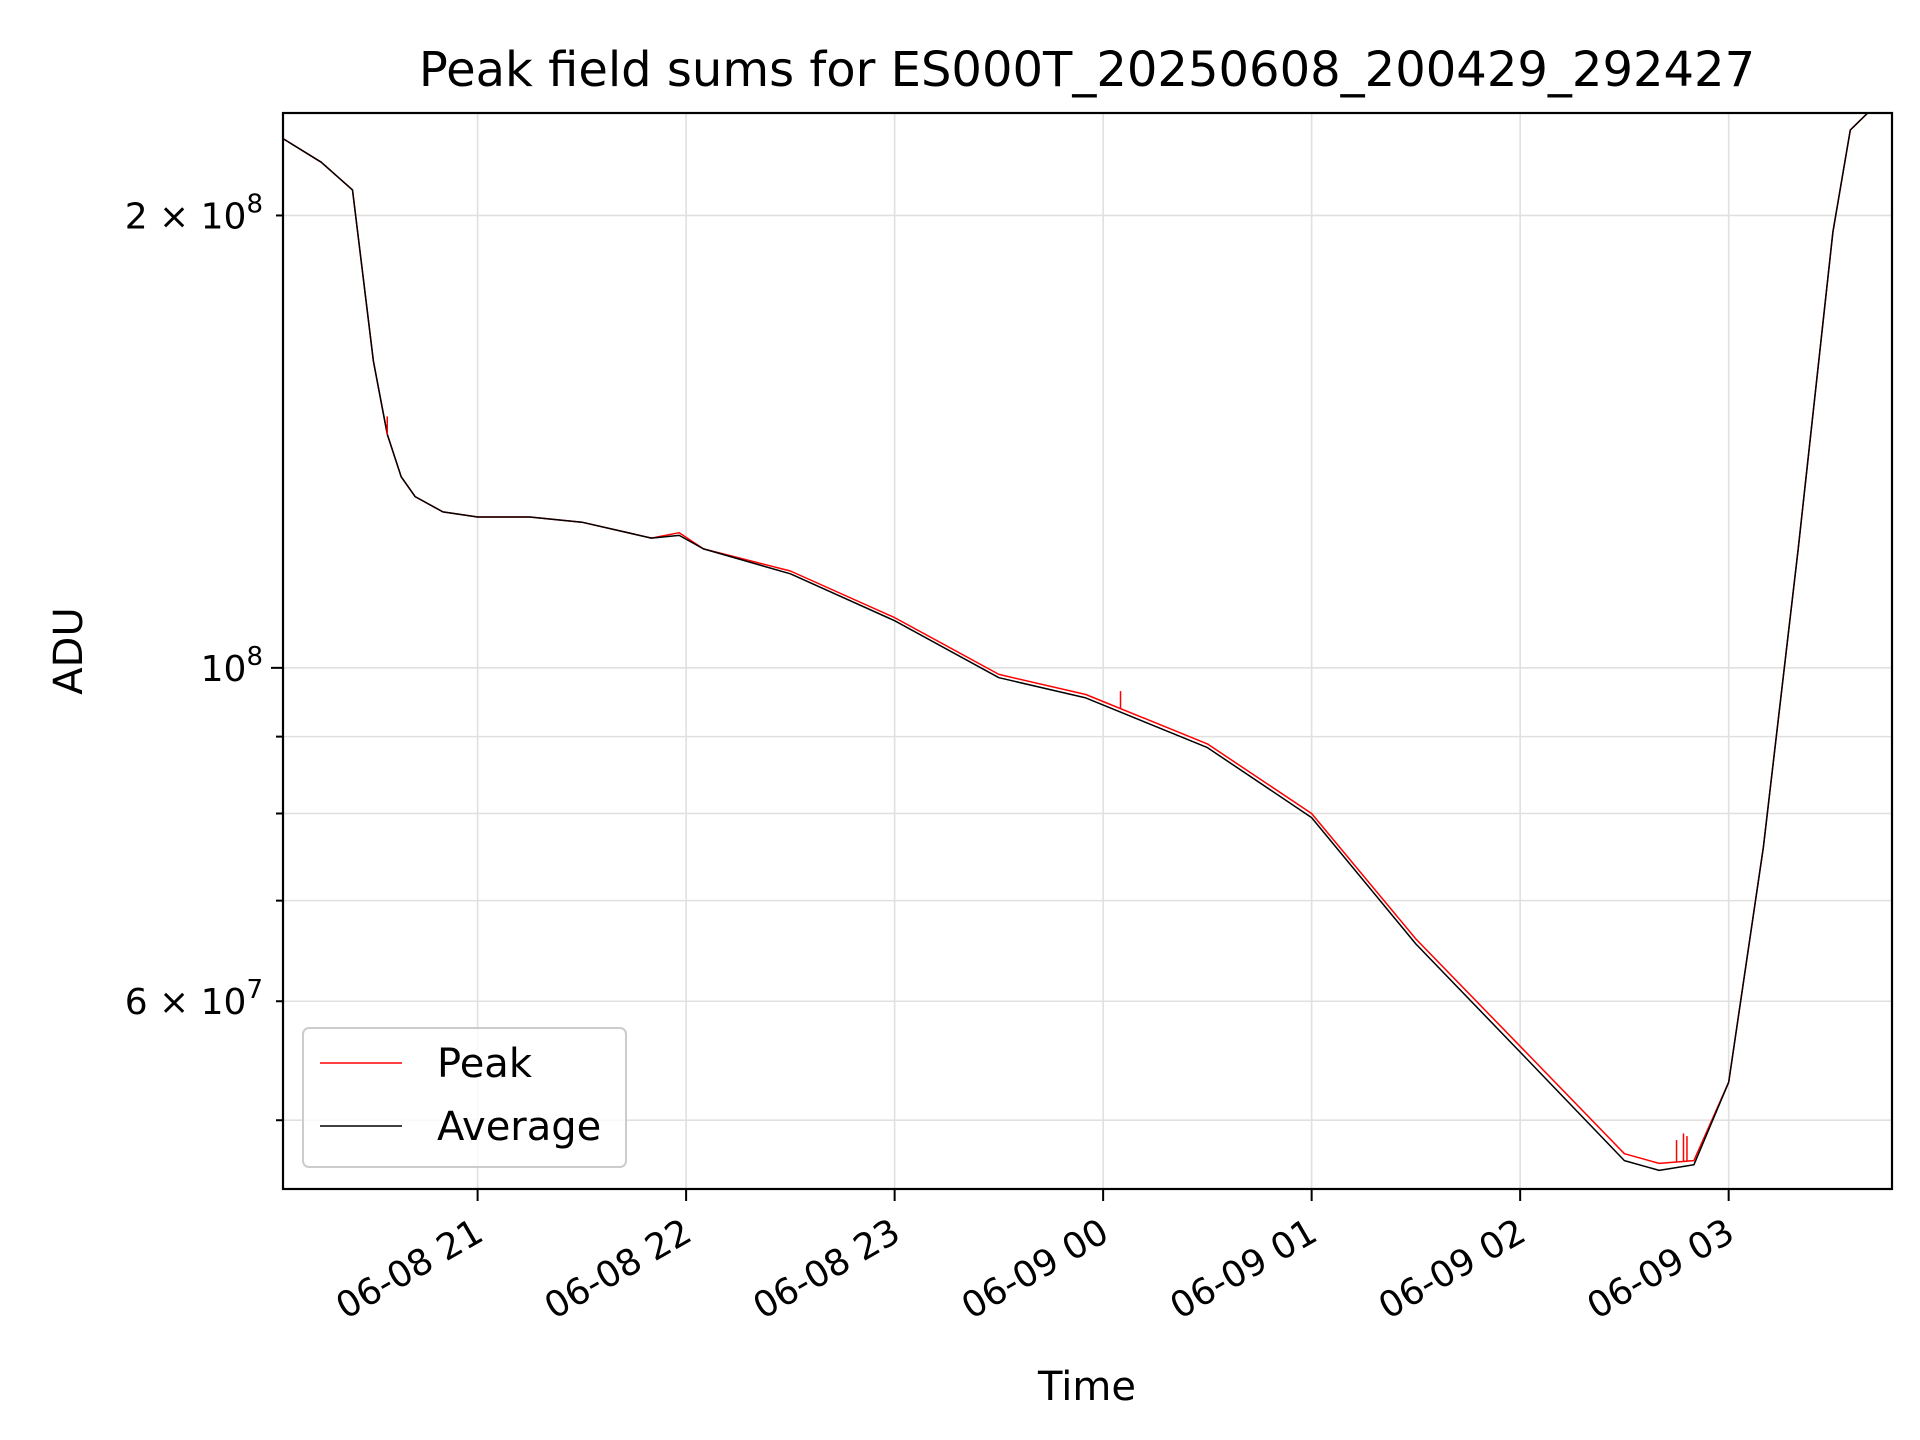 Image resolution: width=1920 pixels, height=1440 pixels. I want to click on legend-average-label: Average, so click(519, 1127).